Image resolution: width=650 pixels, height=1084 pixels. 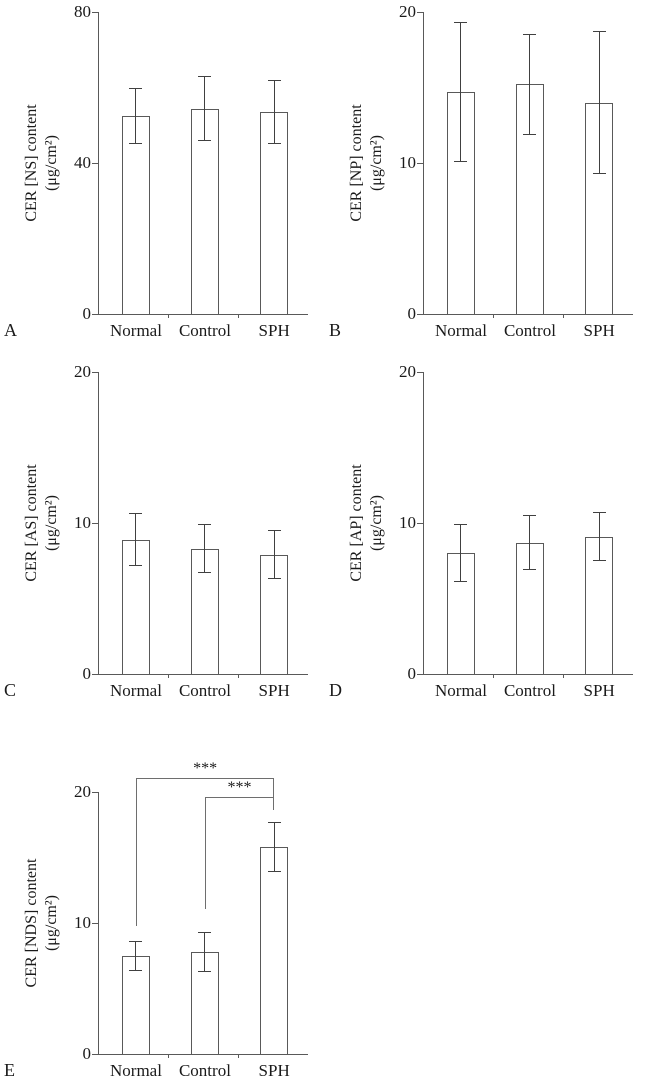 I want to click on panel-letter: D, so click(x=335, y=690).